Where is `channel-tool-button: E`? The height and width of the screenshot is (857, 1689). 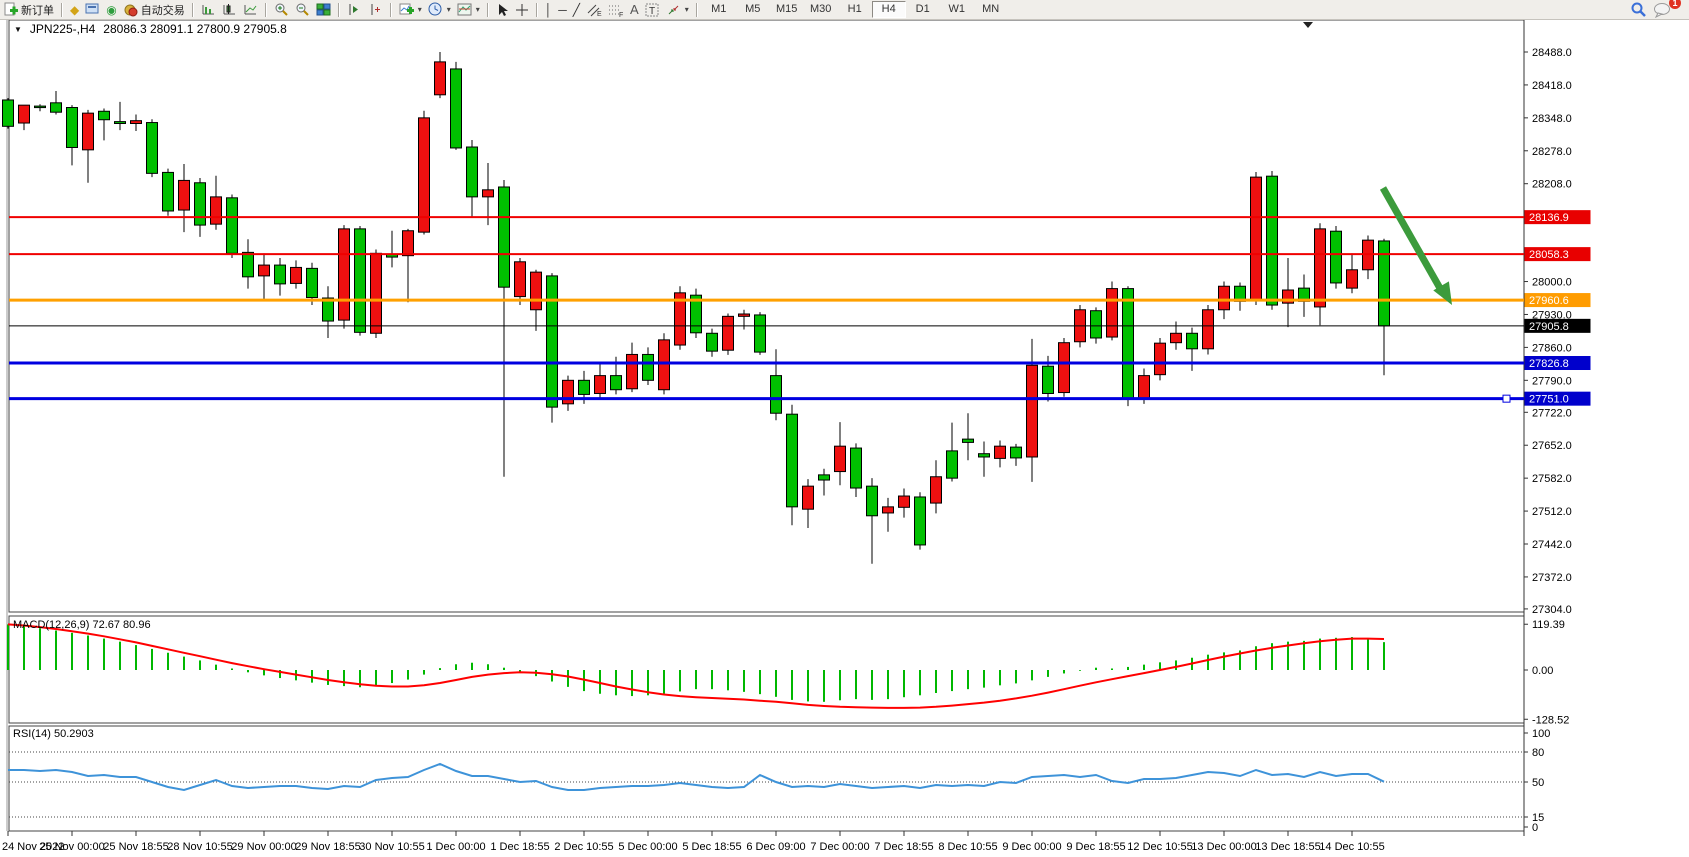
channel-tool-button: E is located at coordinates (594, 9).